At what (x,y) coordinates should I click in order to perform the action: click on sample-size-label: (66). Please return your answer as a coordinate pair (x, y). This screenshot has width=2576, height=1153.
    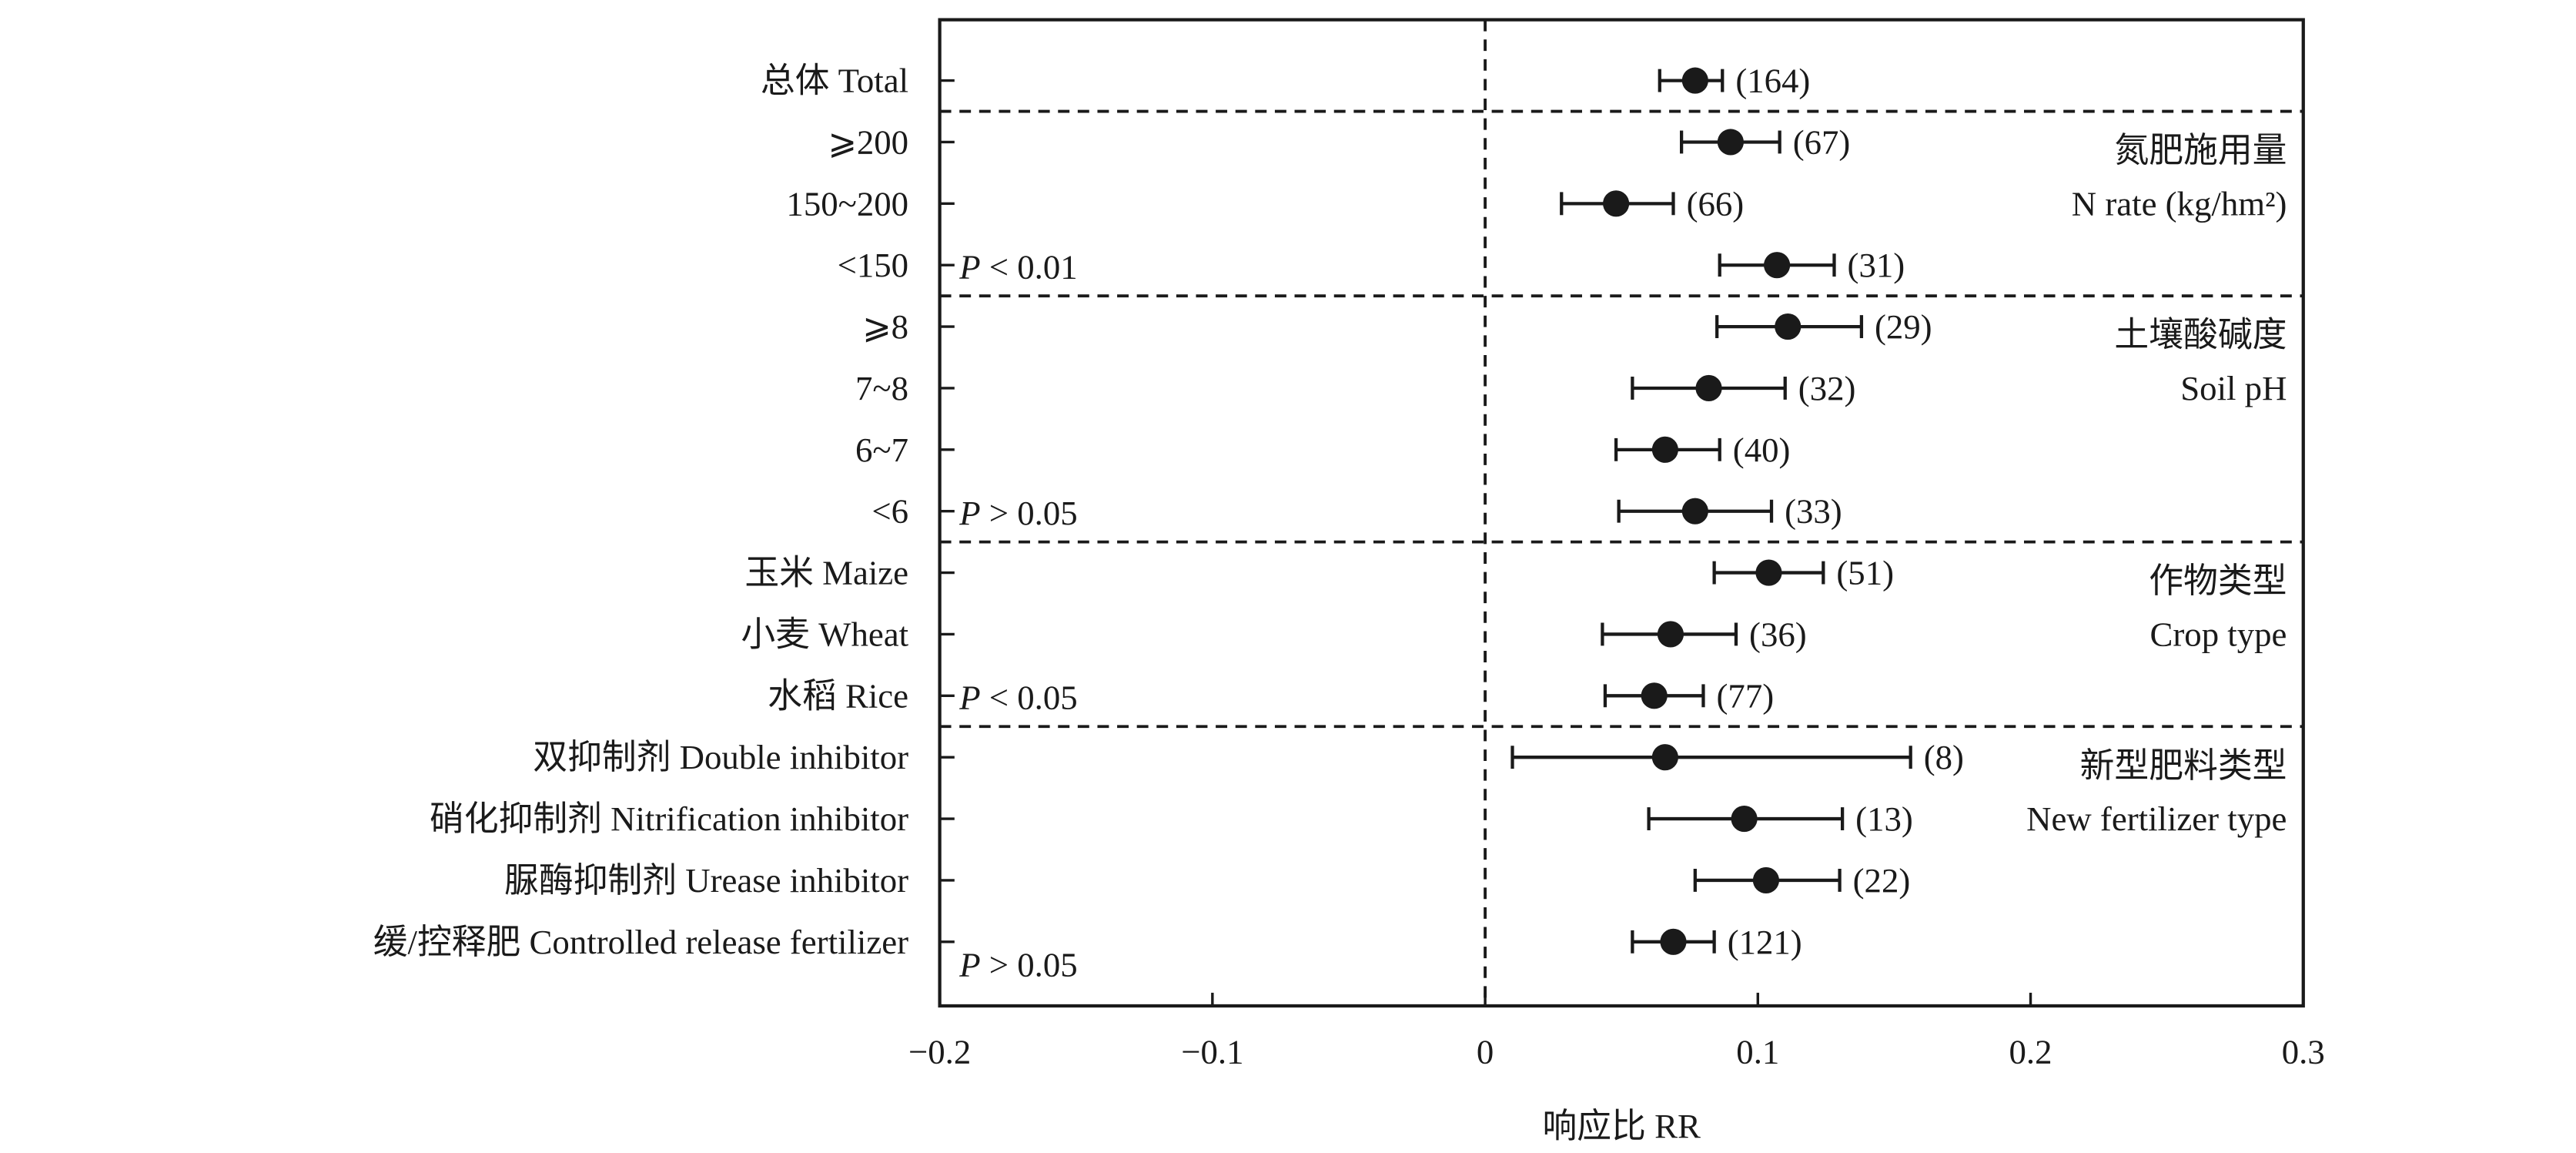
    Looking at the image, I should click on (1716, 204).